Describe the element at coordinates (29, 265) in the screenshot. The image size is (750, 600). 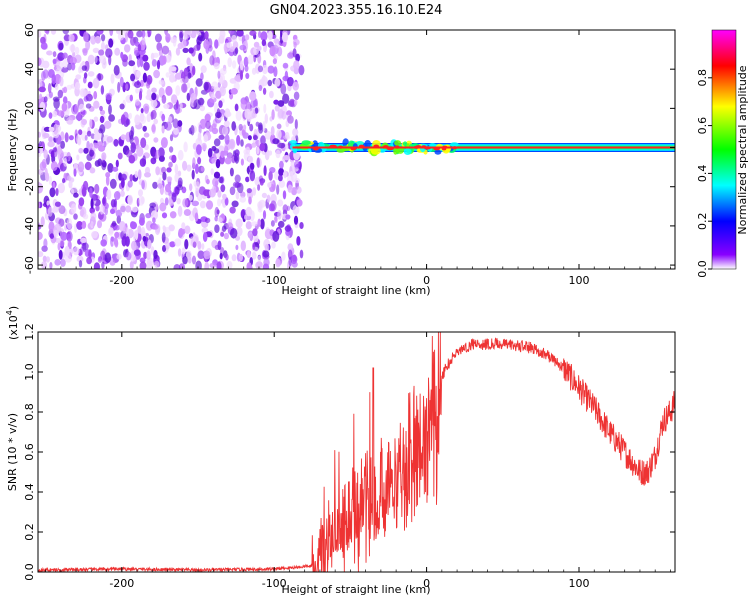
I see `spectrogram-y-tick-label: -60` at that location.